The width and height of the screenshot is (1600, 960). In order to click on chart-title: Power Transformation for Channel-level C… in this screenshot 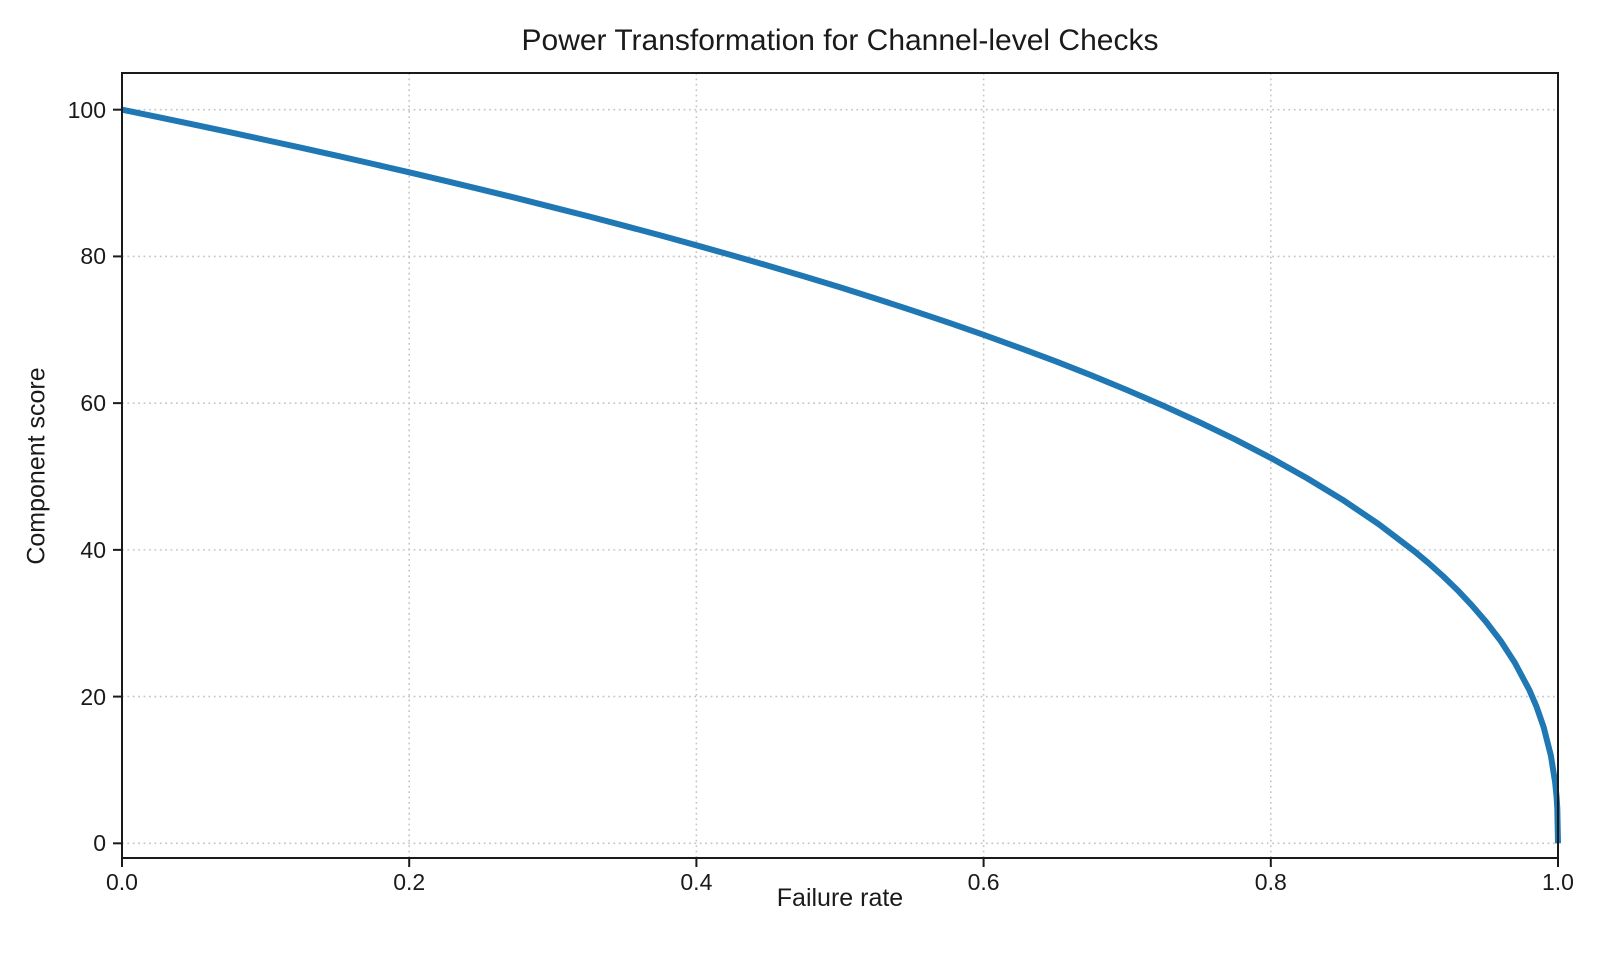, I will do `click(840, 40)`.